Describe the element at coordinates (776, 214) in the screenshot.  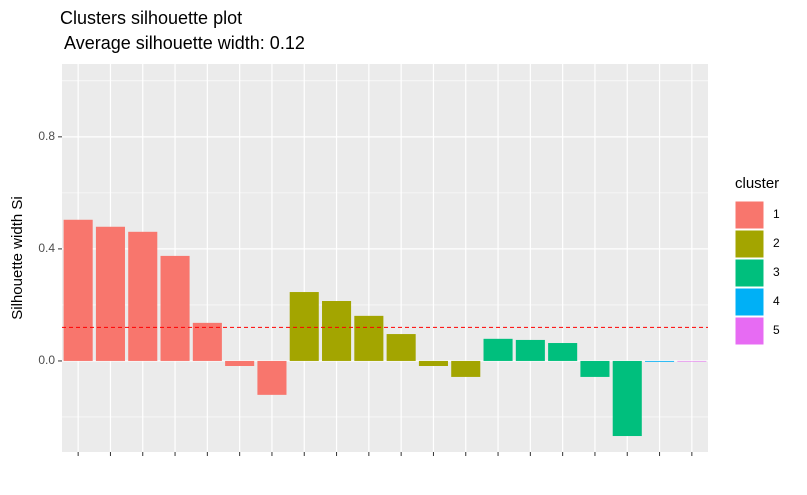
I see `legend-label: 1` at that location.